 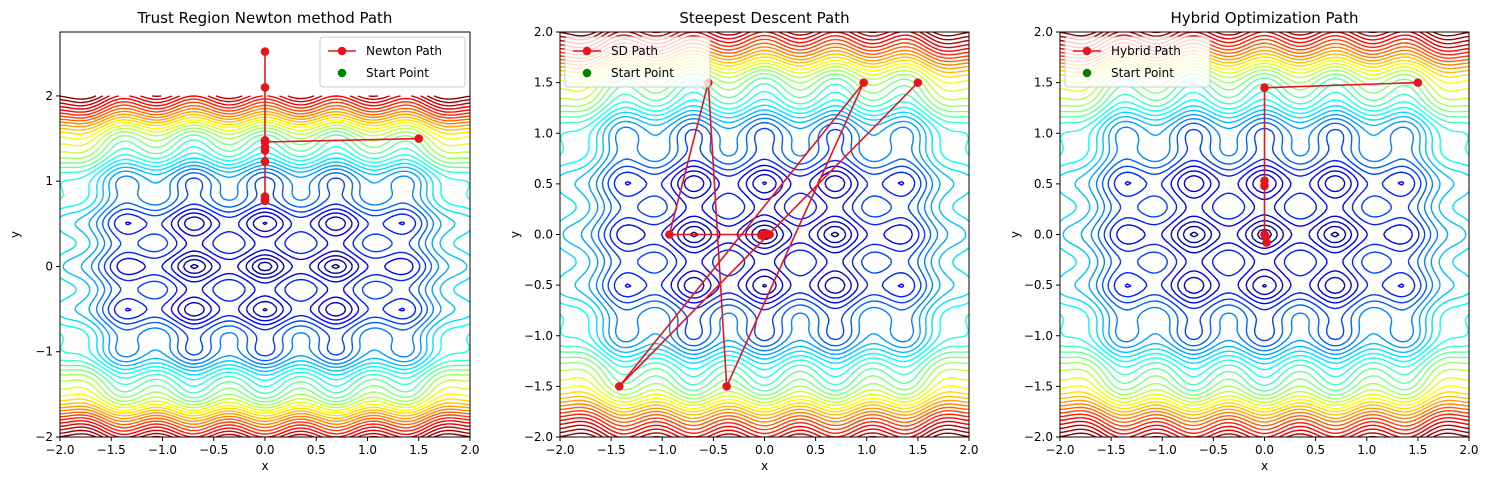 I want to click on x-tick-label: 2.0, so click(x=469, y=450).